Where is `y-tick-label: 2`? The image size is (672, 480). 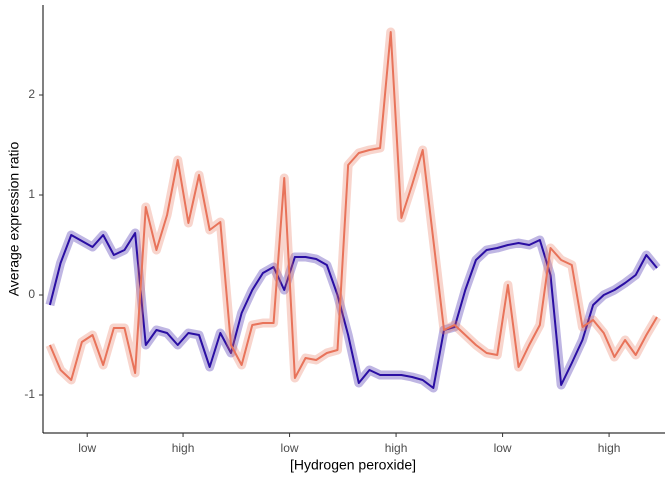
y-tick-label: 2 is located at coordinates (31, 94).